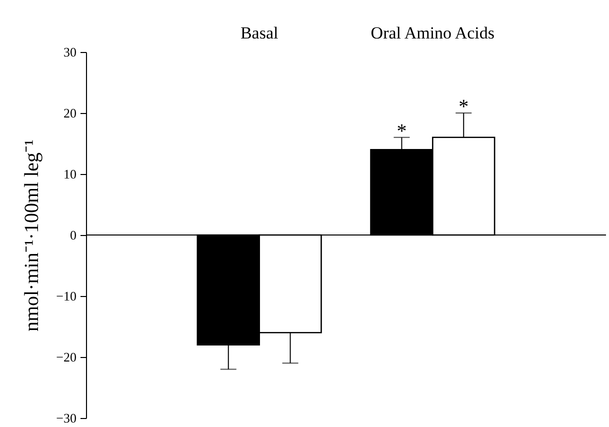  Describe the element at coordinates (32, 235) in the screenshot. I see `y-axis-title: nmol·min⁻¹·100ml leg⁻¹` at that location.